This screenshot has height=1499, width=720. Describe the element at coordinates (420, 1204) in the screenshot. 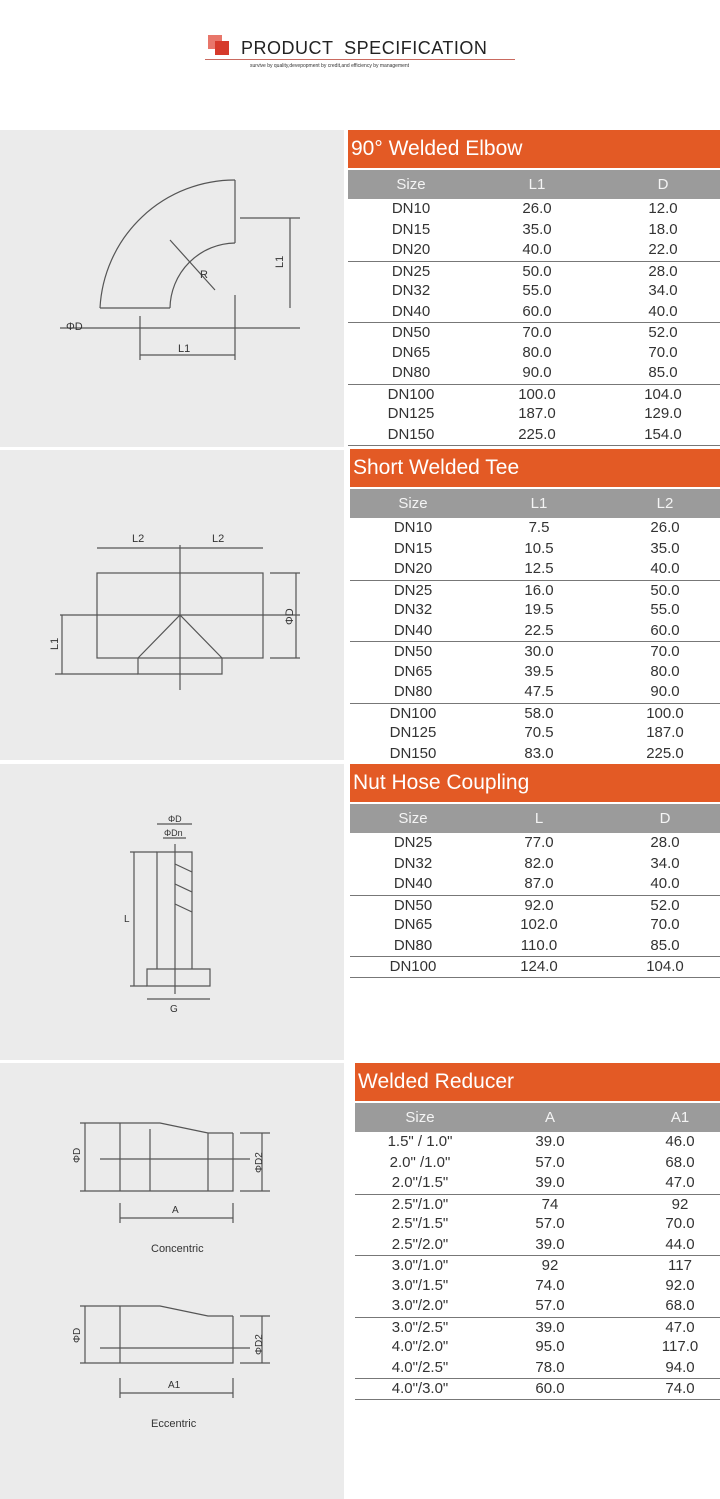

I see `table-cell: 2.5"/1.0"` at that location.